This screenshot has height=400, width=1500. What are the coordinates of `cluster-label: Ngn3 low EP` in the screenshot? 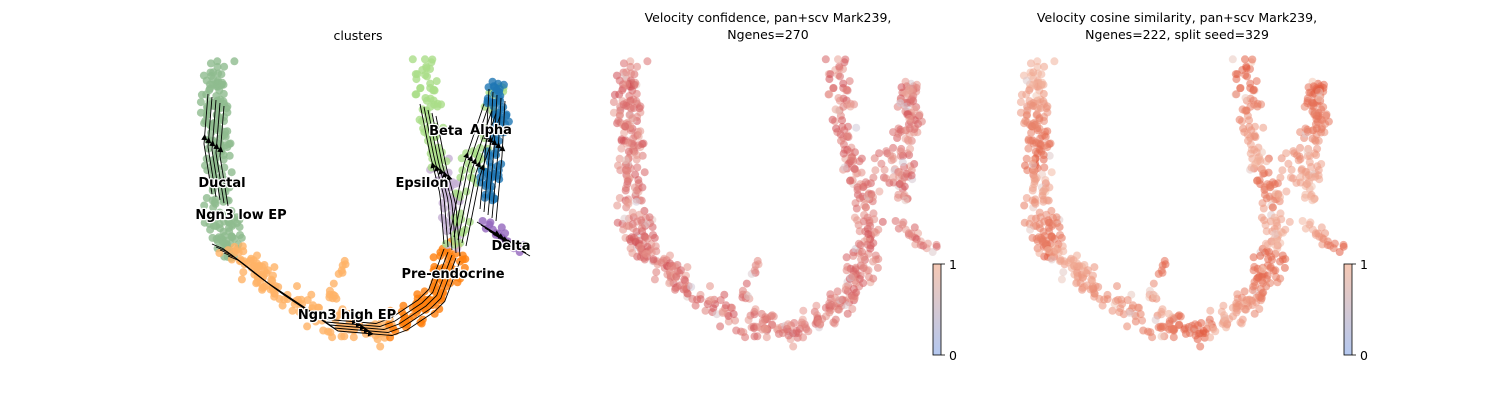 It's located at (240, 215).